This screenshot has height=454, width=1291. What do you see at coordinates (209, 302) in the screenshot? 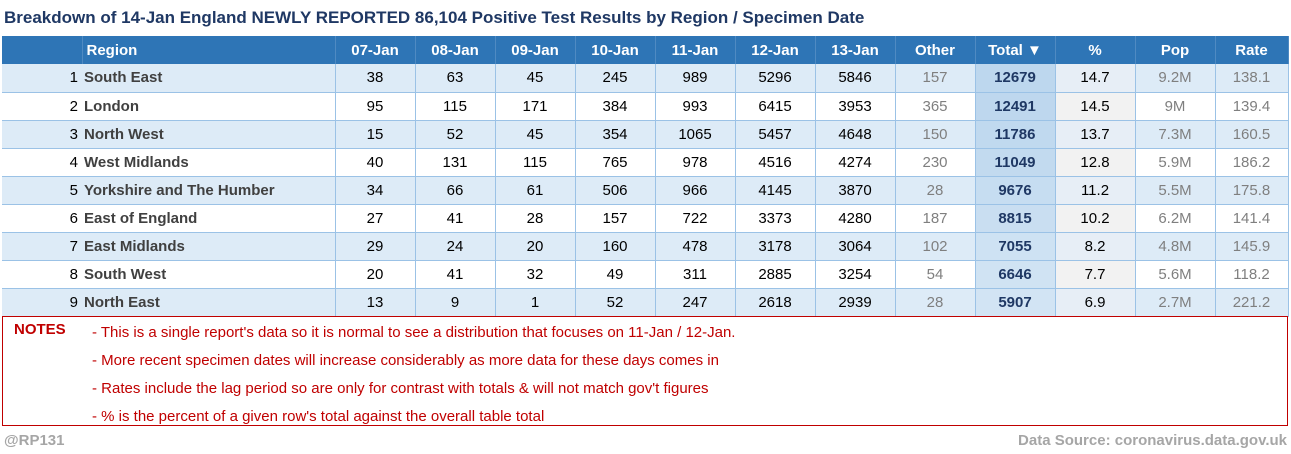
I see `region-cell: North East` at bounding box center [209, 302].